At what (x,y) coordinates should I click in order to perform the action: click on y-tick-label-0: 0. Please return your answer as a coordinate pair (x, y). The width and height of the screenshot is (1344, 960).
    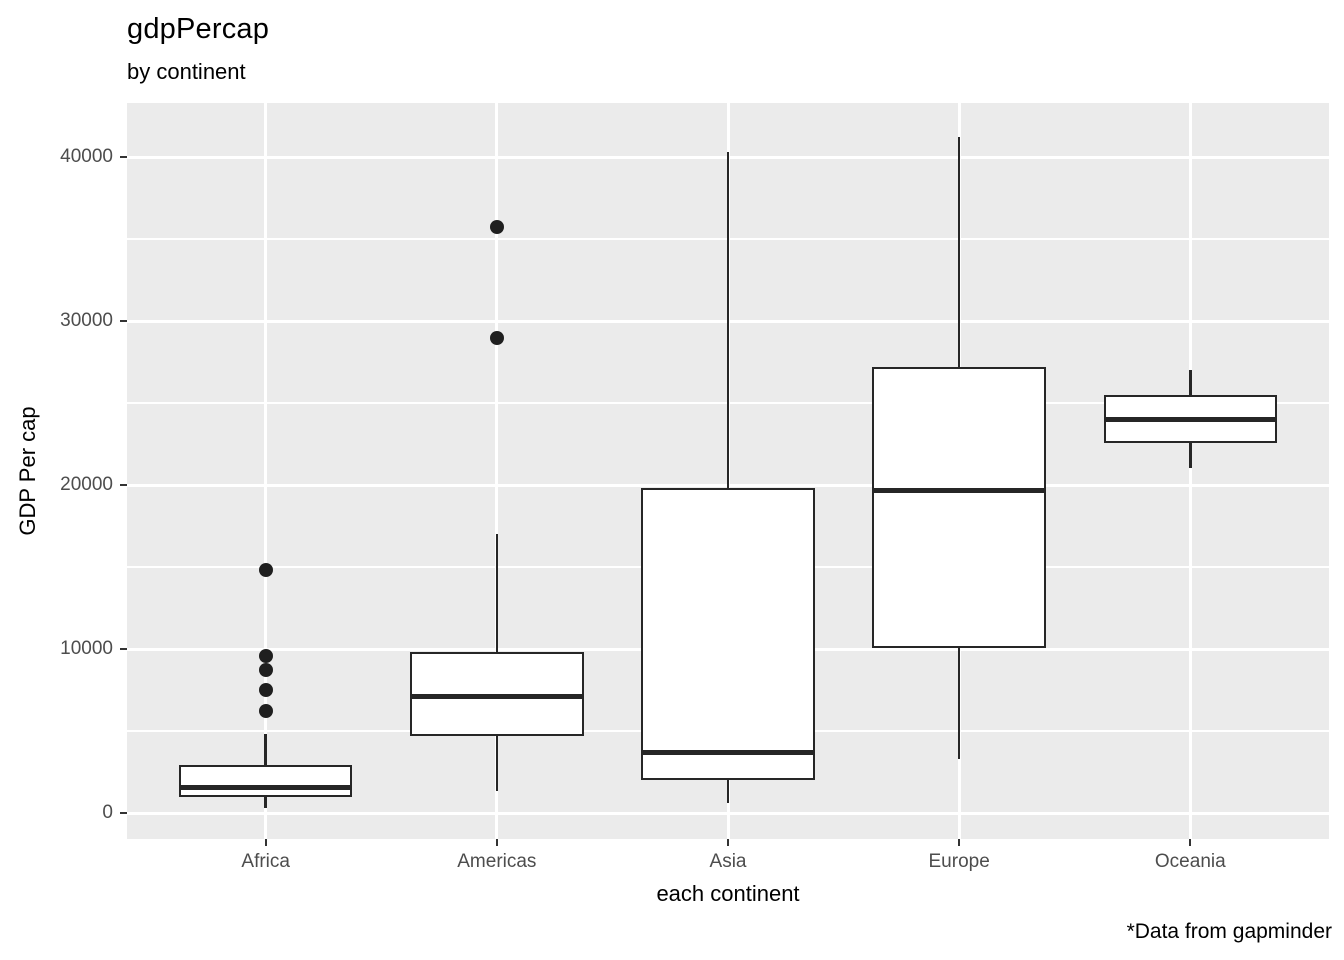
    Looking at the image, I should click on (107, 812).